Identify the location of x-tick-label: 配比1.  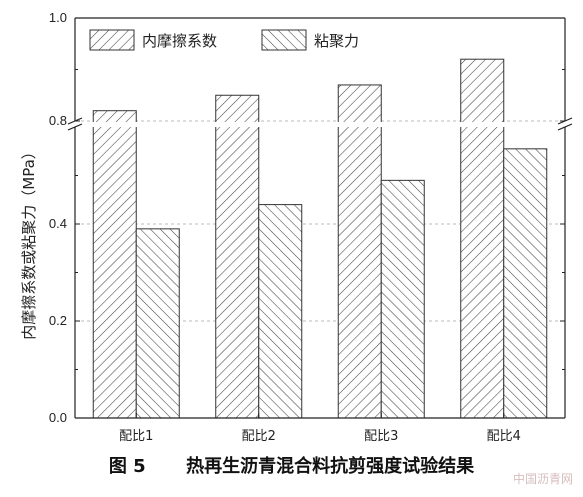
(136, 436).